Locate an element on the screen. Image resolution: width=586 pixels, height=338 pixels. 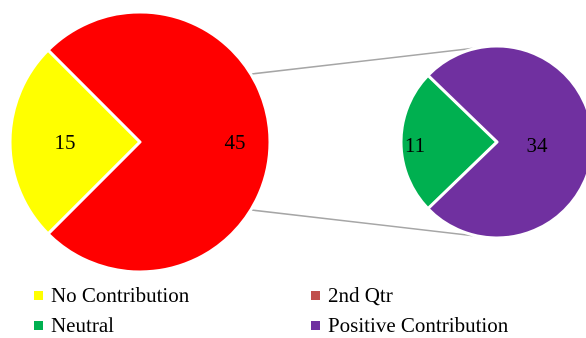
legend-item-2nd-qtr: 2nd Qtr is located at coordinates (352, 295).